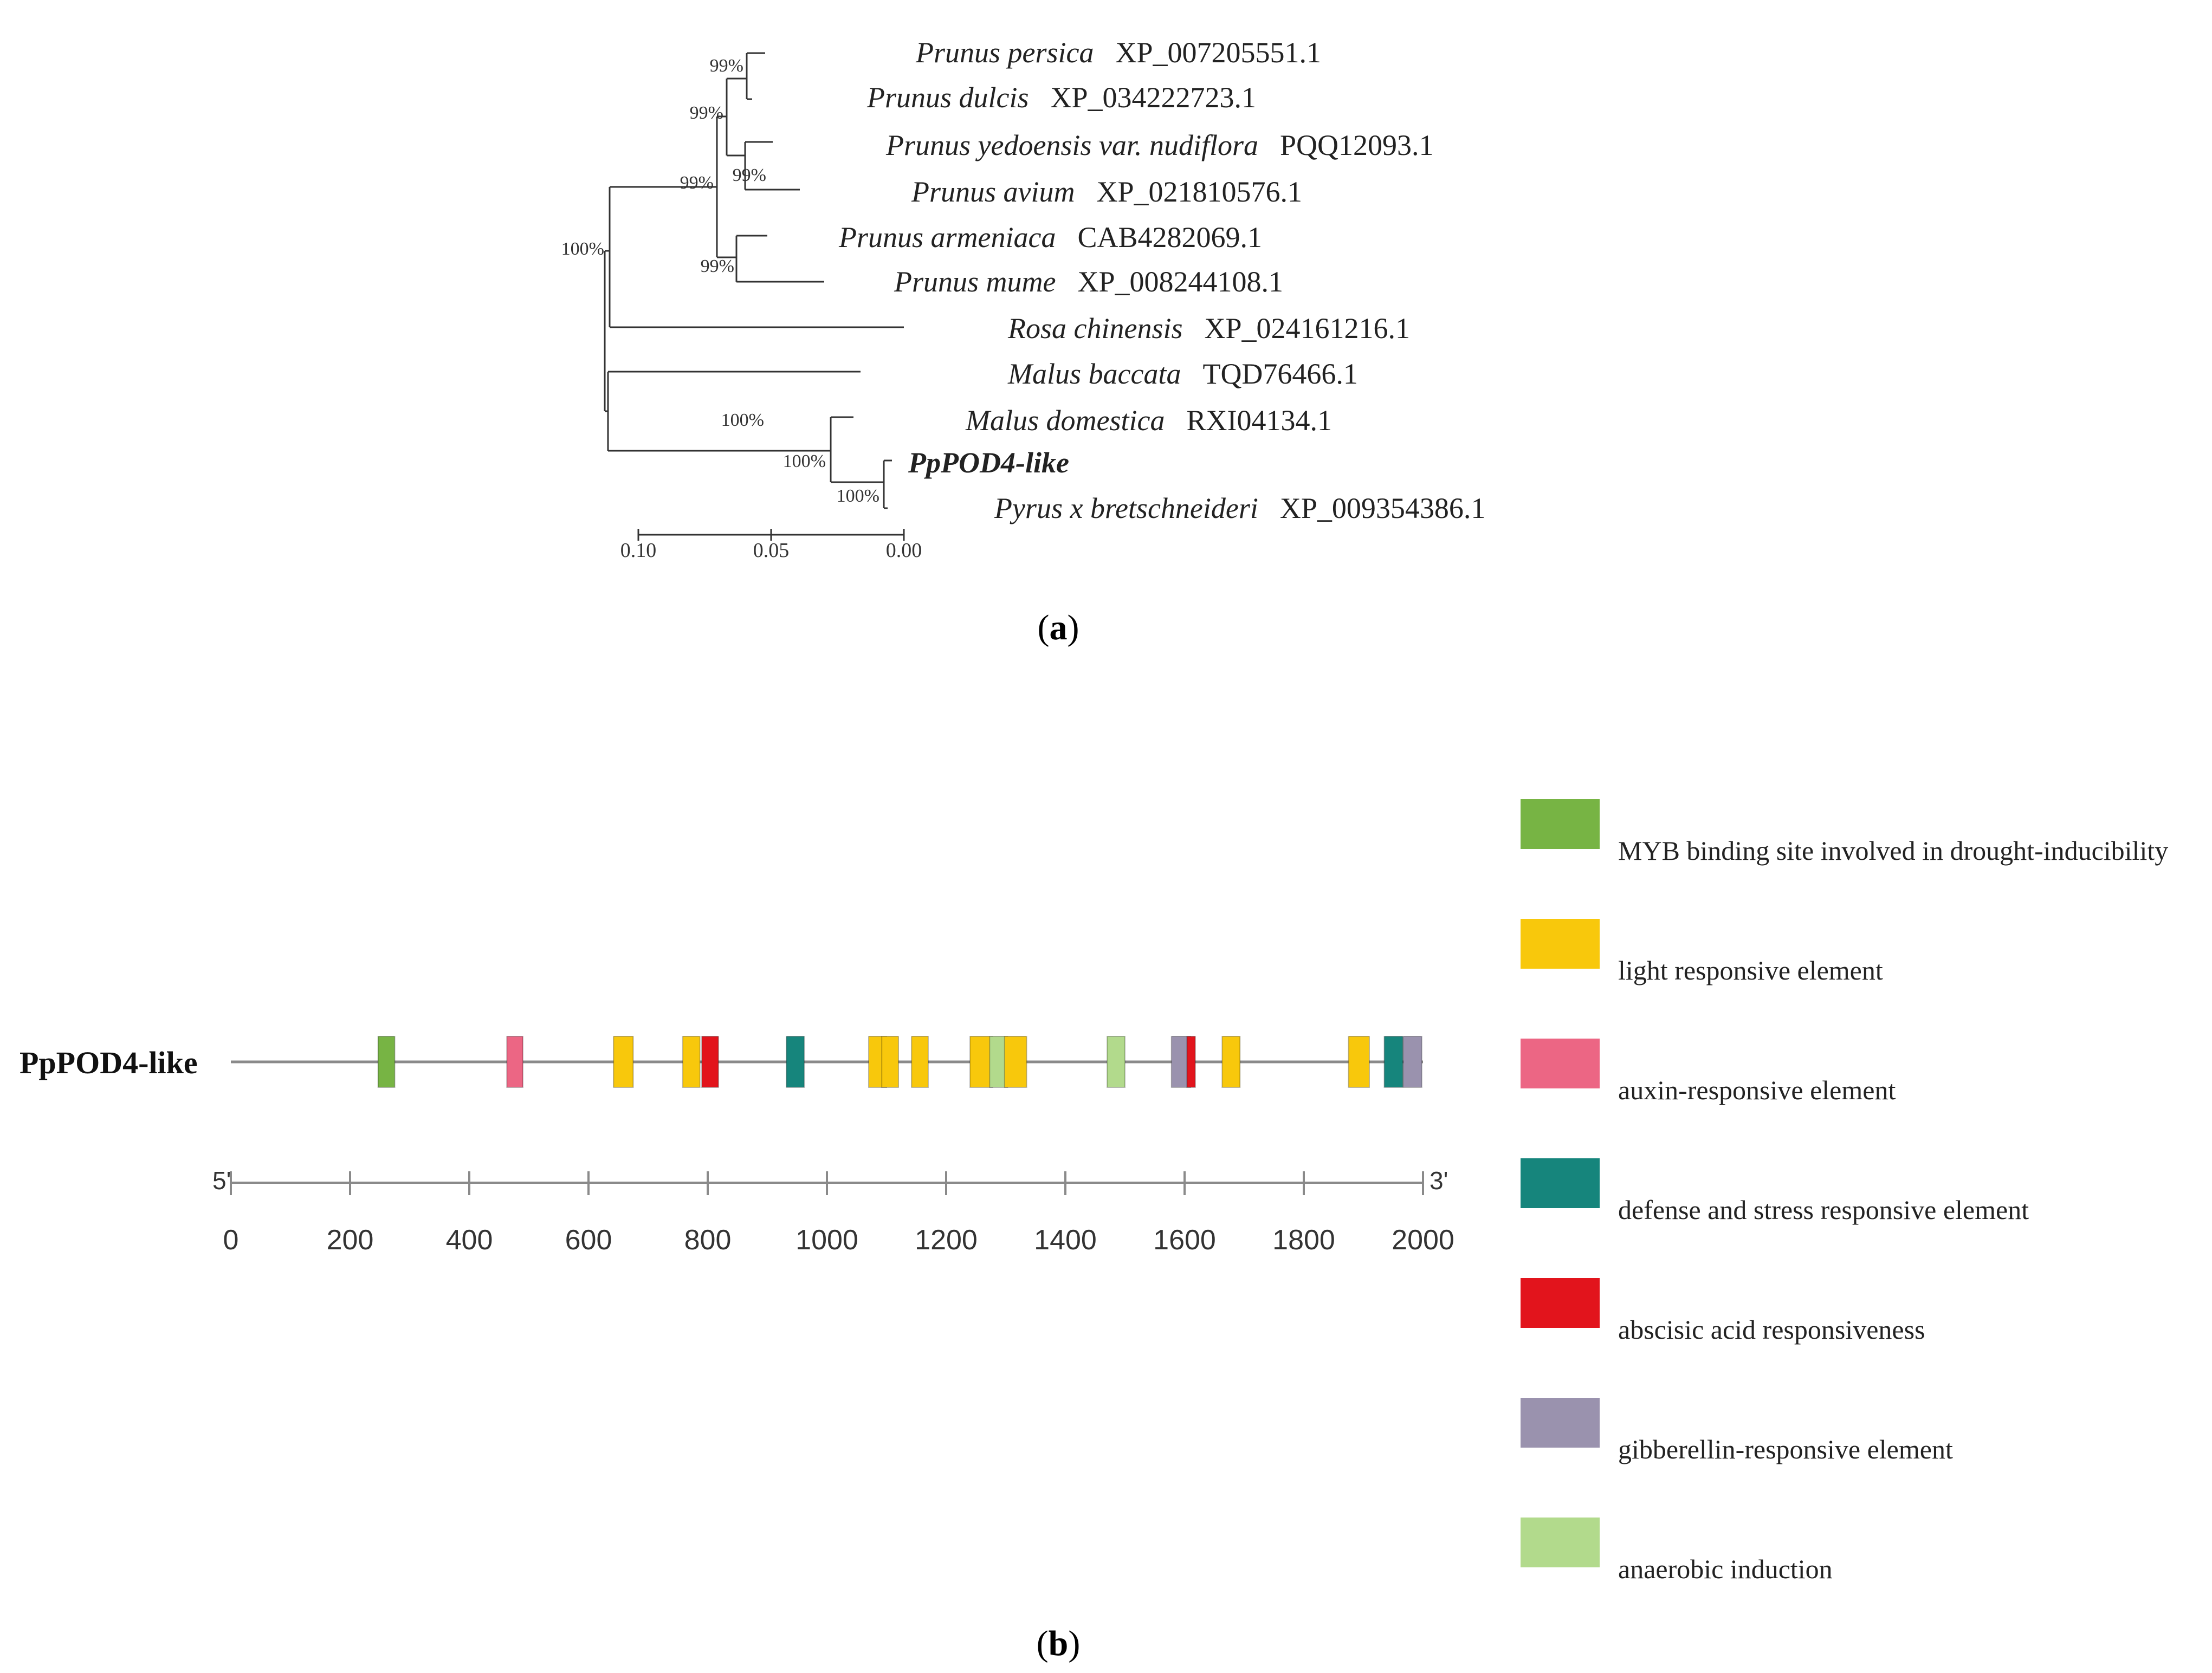  What do you see at coordinates (1059, 1643) in the screenshot?
I see `panel-caption-b: (b)` at bounding box center [1059, 1643].